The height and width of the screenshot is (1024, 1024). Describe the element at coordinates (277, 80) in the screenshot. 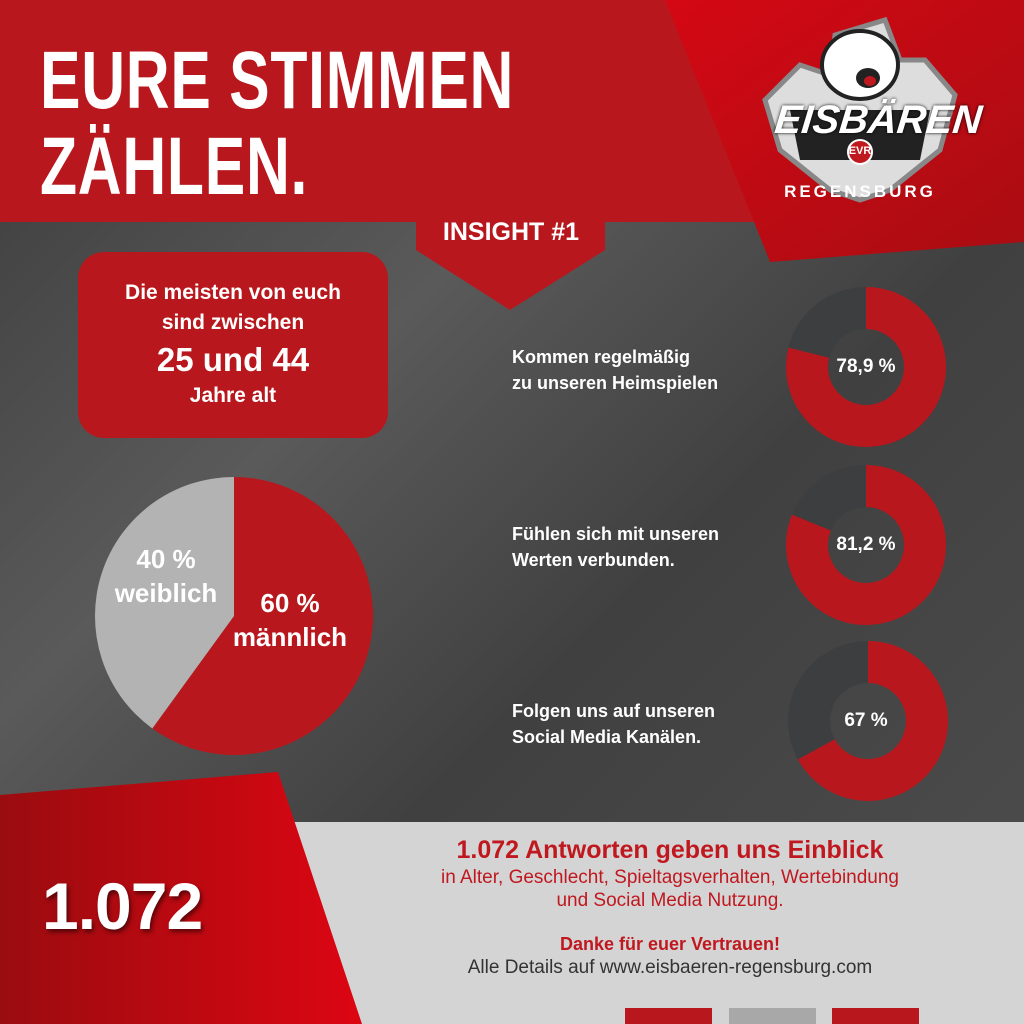

I see `title-line-1: EURE STIMMEN` at that location.